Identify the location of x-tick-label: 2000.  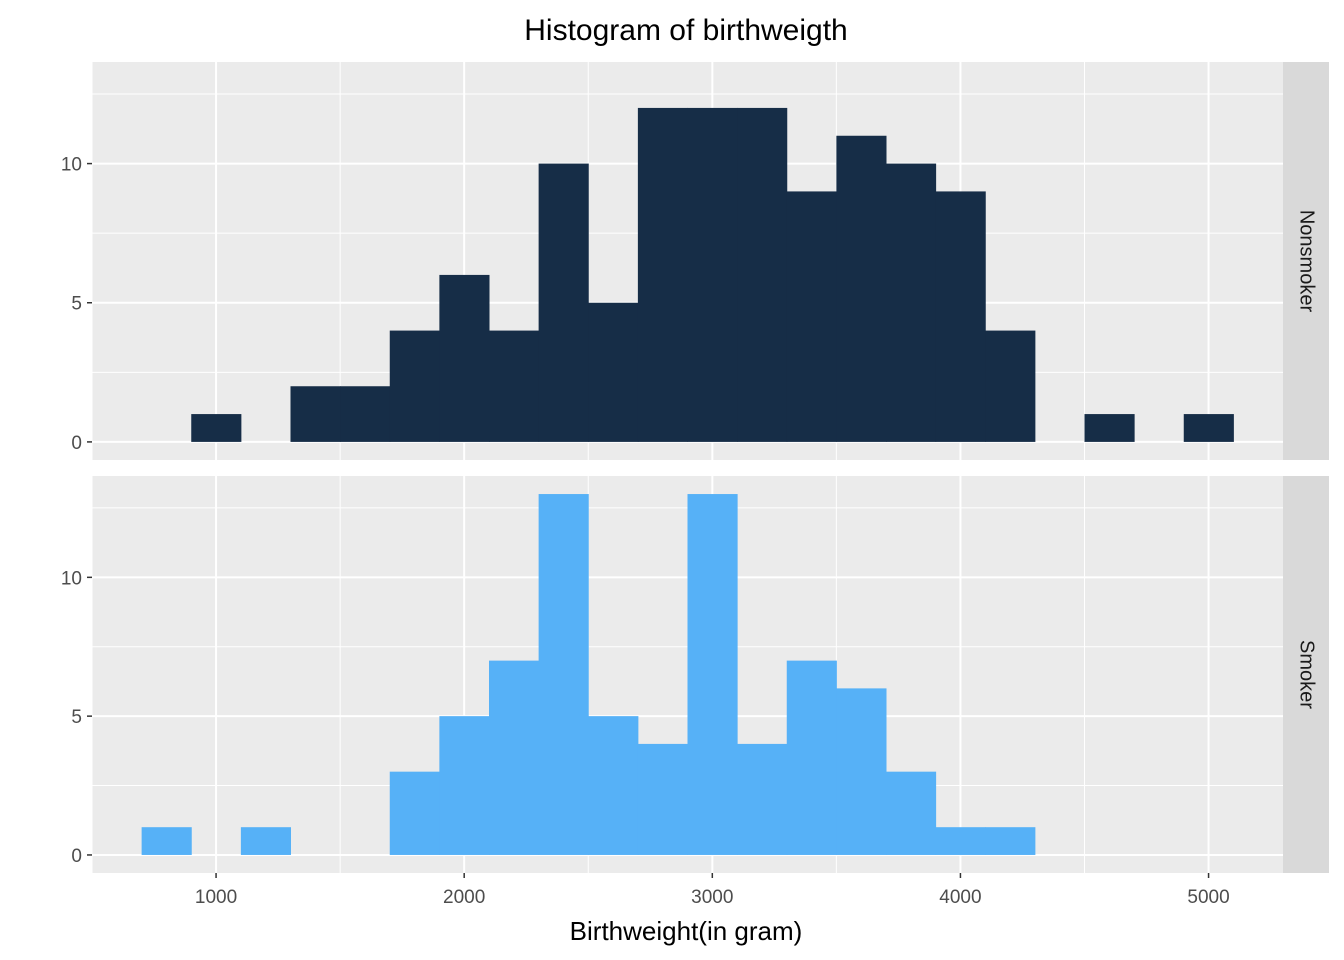
(464, 897).